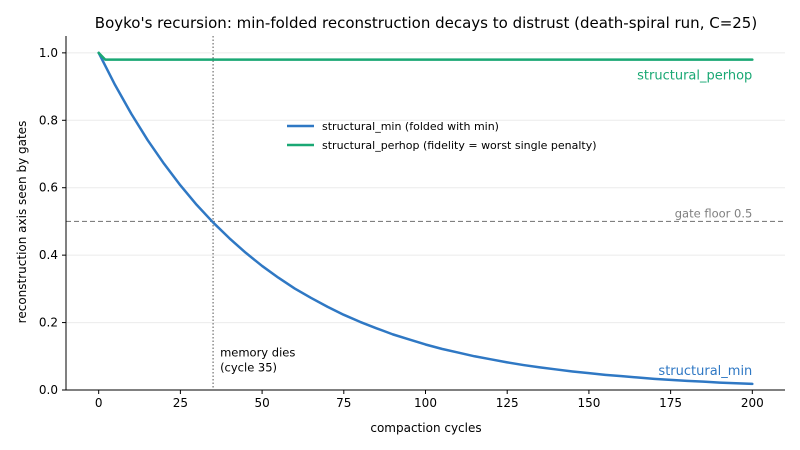  Describe the element at coordinates (180, 403) in the screenshot. I see `x-tick-label: 25` at that location.